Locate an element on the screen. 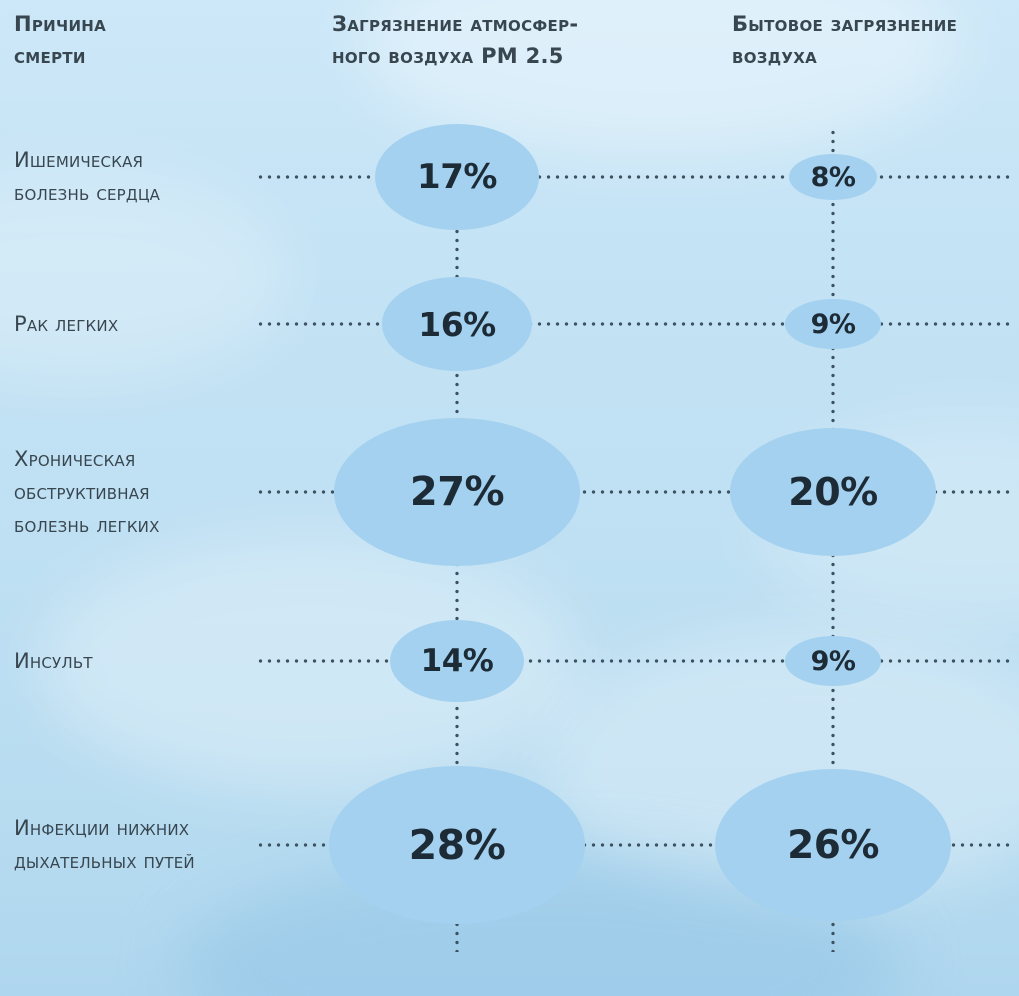 This screenshot has height=996, width=1019. header-line: Причина is located at coordinates (60, 24).